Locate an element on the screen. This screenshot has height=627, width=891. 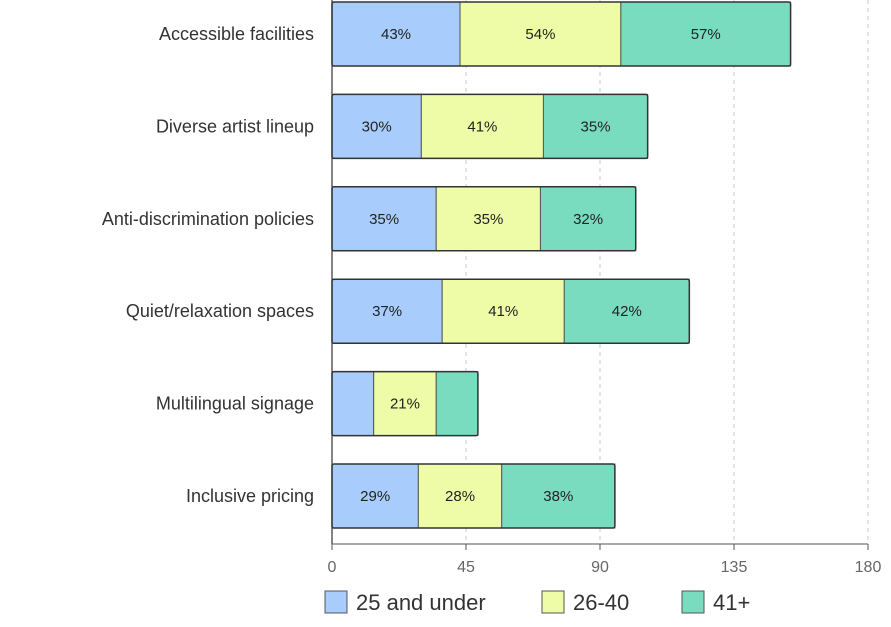
data-label: 32% is located at coordinates (588, 219).